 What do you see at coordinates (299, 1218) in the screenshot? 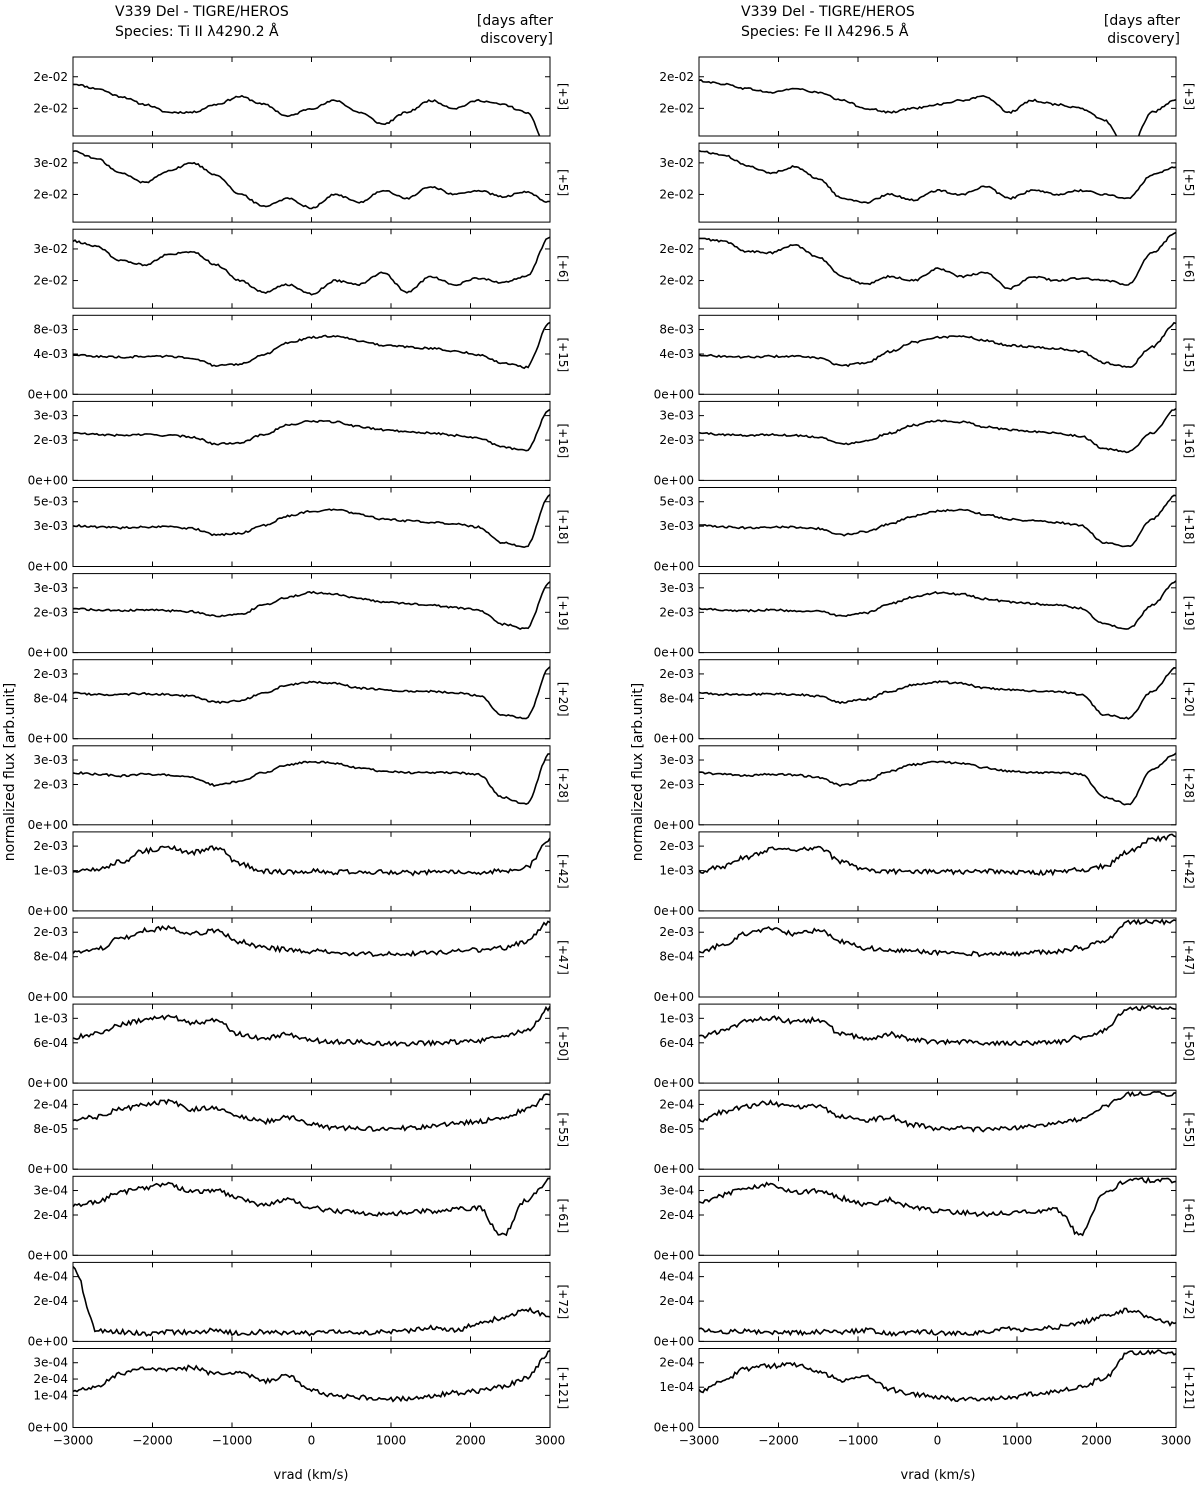
I see `spectrum-panel: 3e-04 2e-04 0e+00 [+61]` at bounding box center [299, 1218].